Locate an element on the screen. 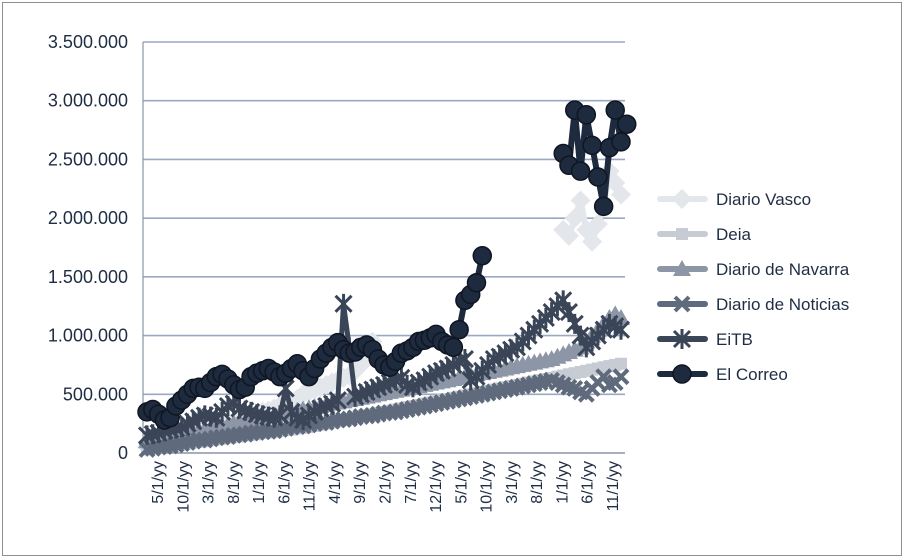 The image size is (906, 560). legend-item: Diario de Navarra is located at coordinates (753, 269).